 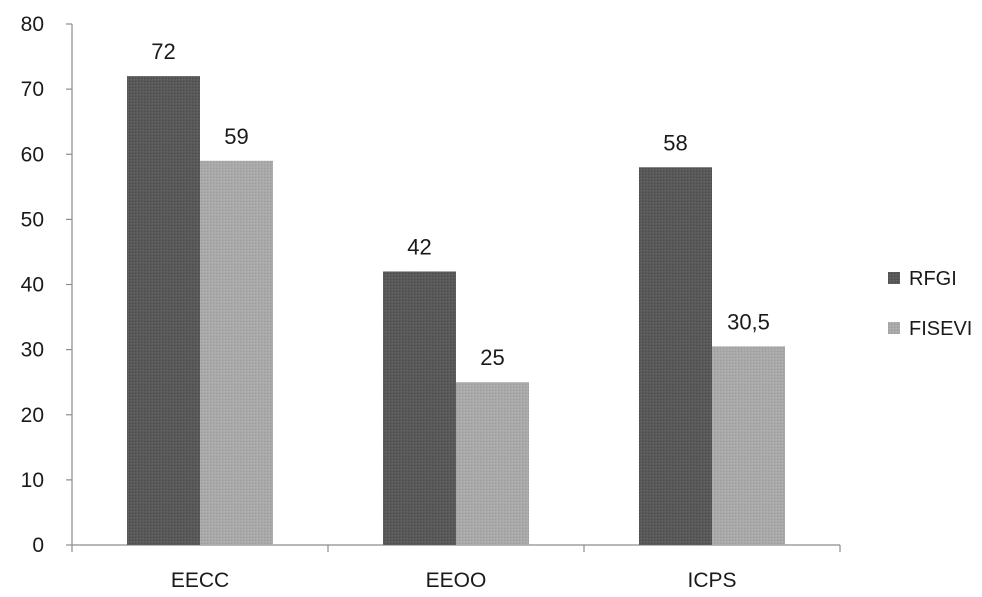 I want to click on legend-label: FISEVI, so click(x=940, y=329).